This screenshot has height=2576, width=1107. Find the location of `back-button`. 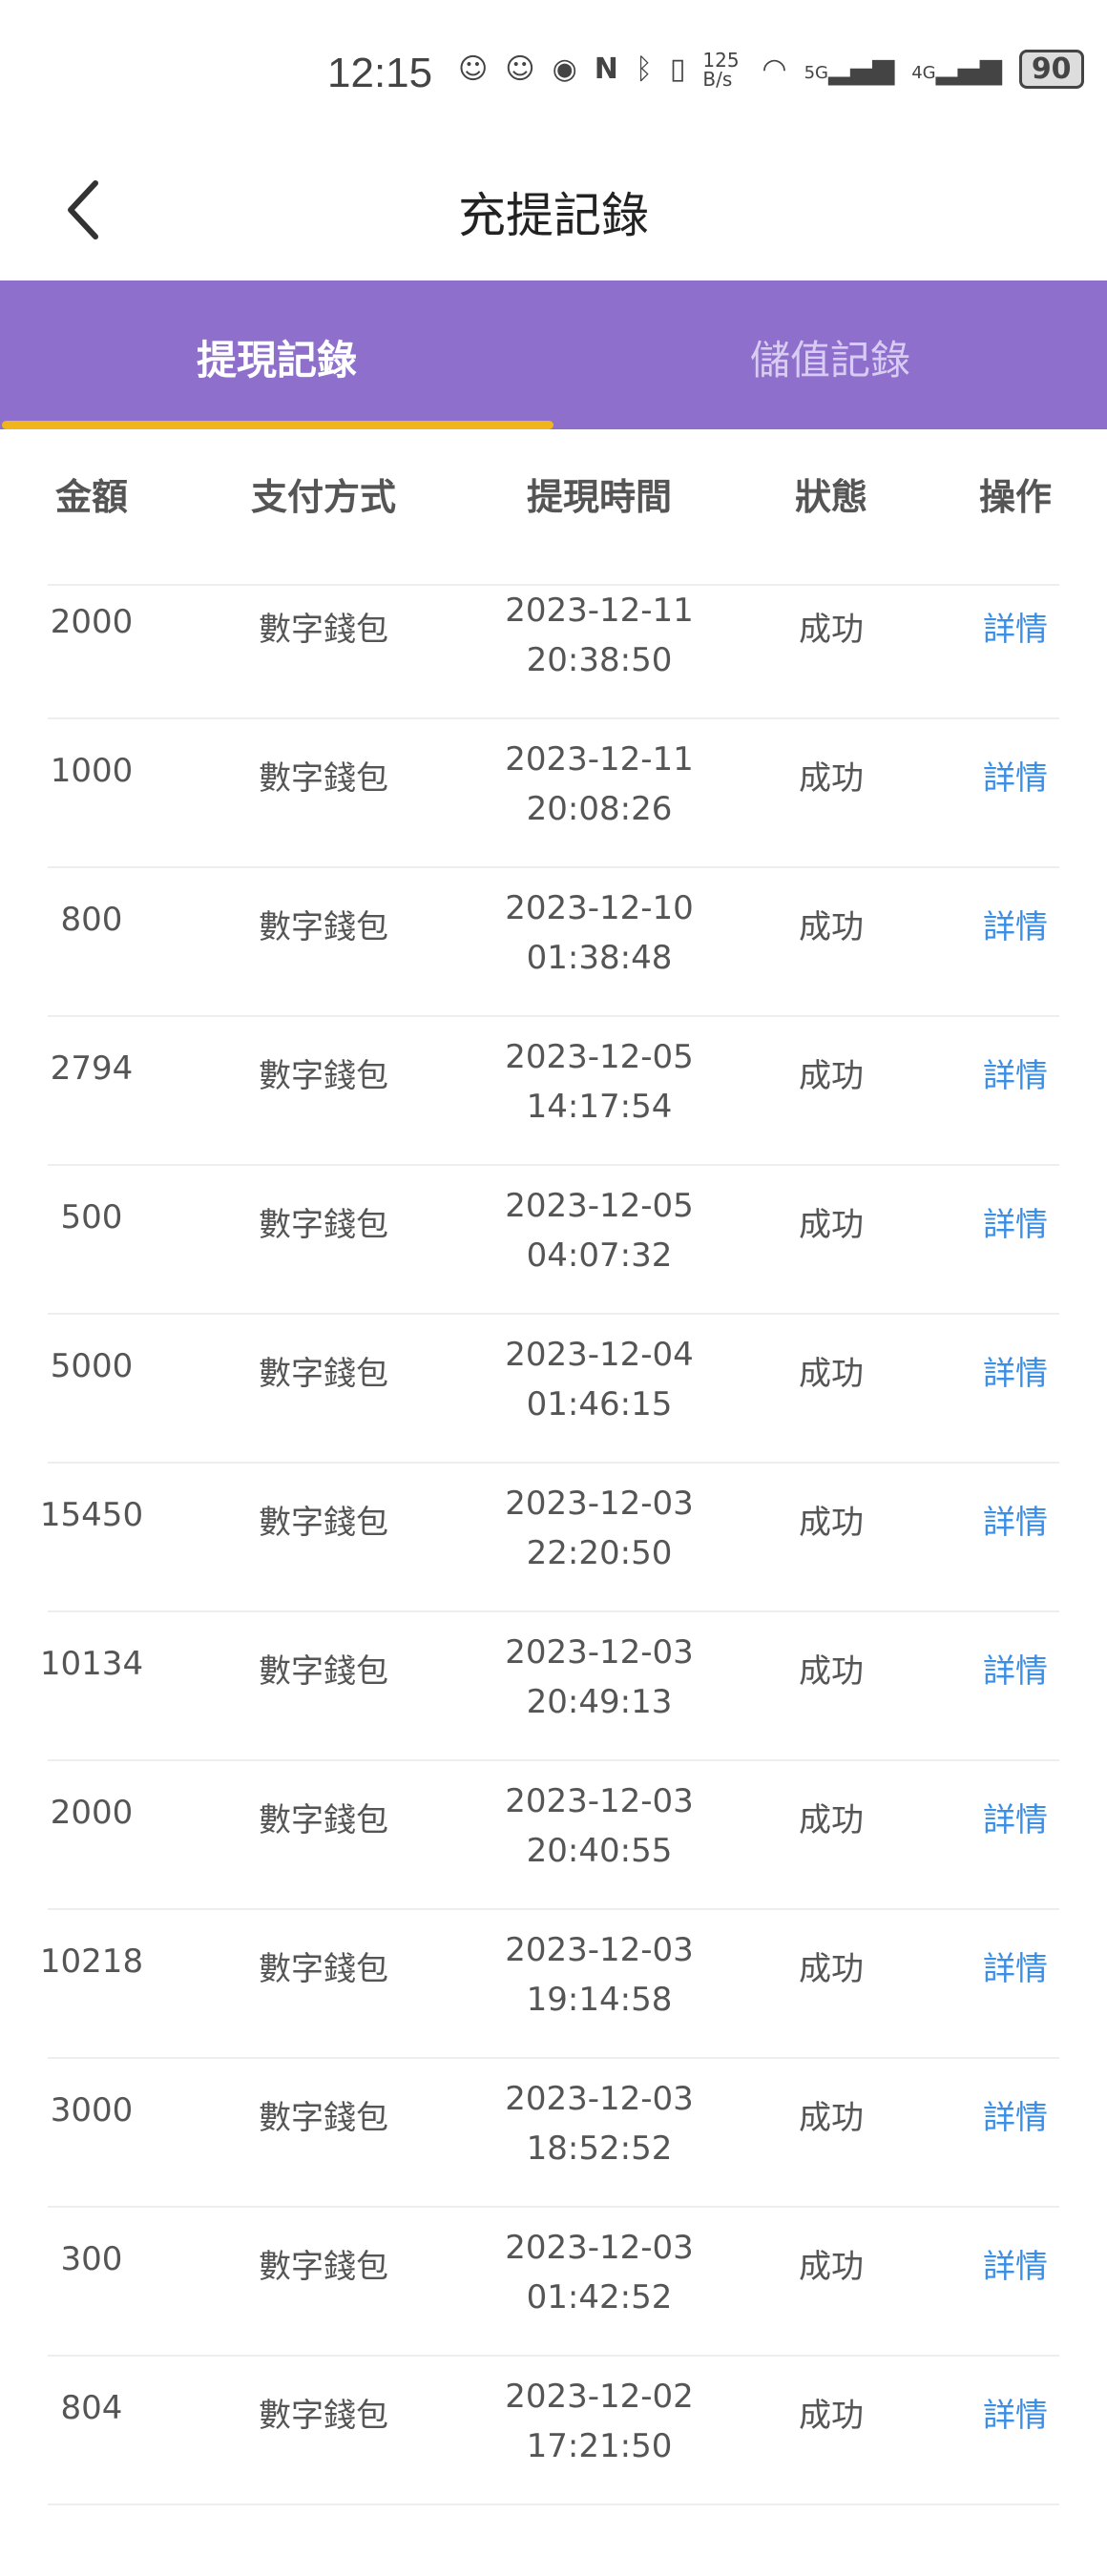

back-button is located at coordinates (86, 210).